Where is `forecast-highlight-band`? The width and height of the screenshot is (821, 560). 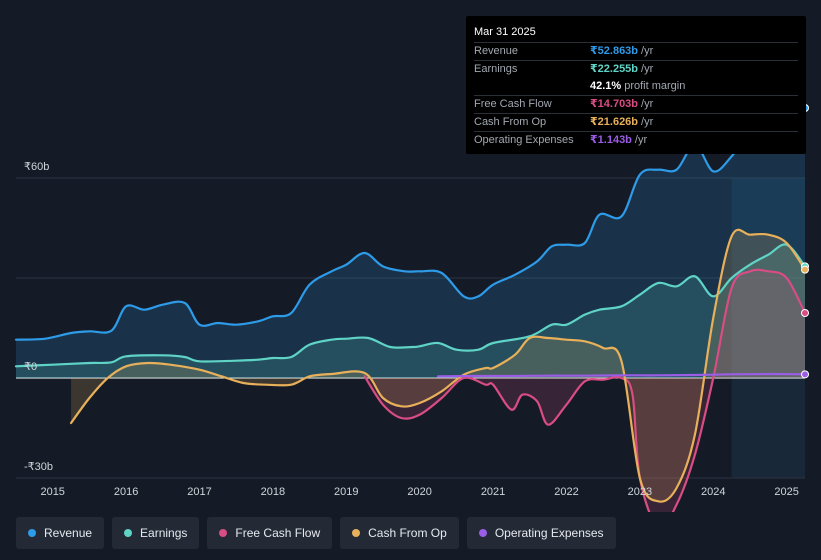 forecast-highlight-band is located at coordinates (768, 328).